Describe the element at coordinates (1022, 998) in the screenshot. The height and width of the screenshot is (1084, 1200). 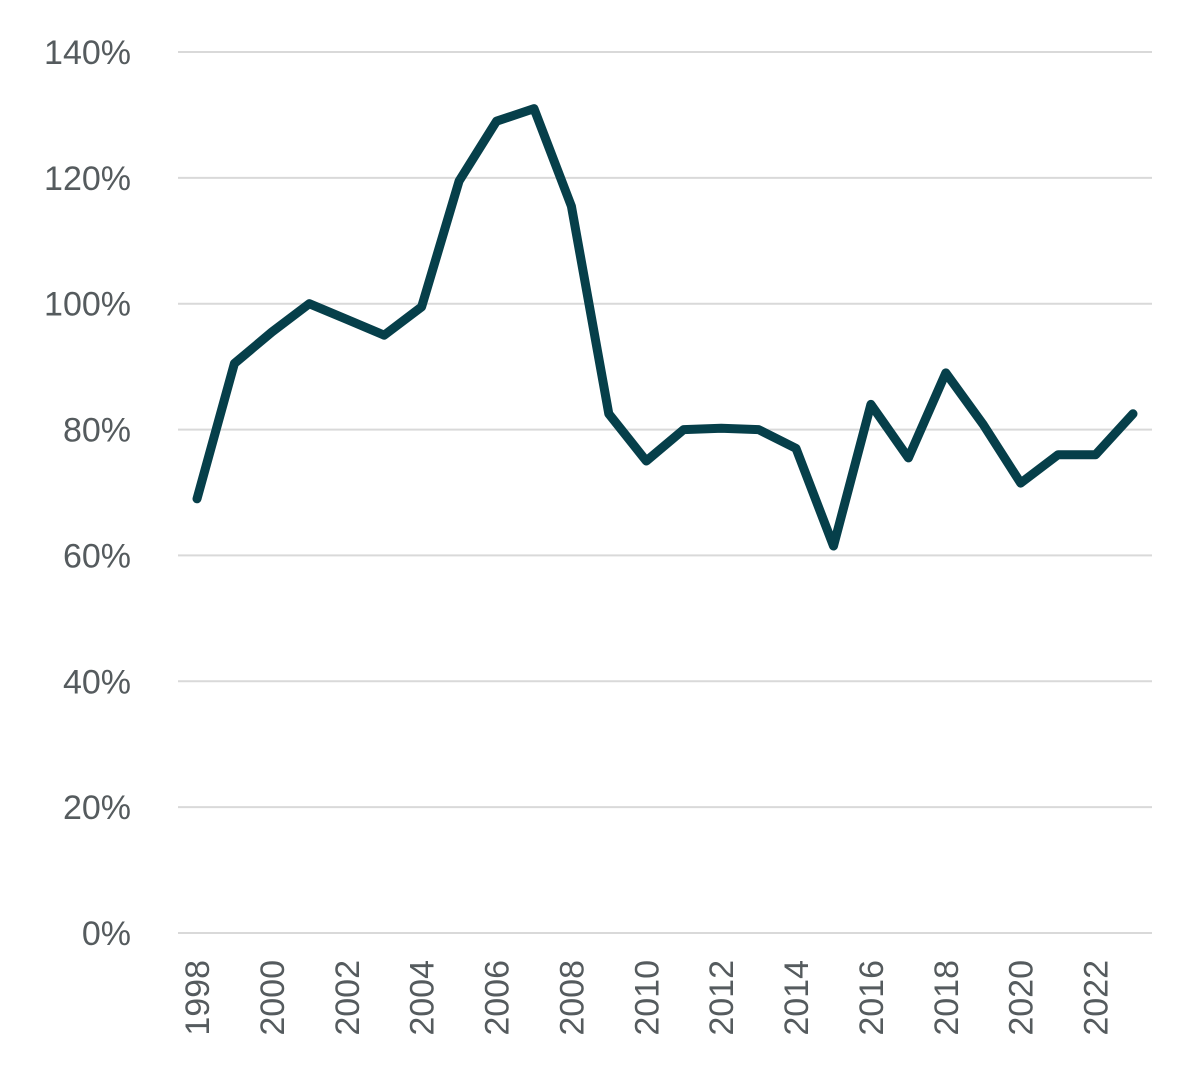
I see `x-tick-label: 2020` at that location.